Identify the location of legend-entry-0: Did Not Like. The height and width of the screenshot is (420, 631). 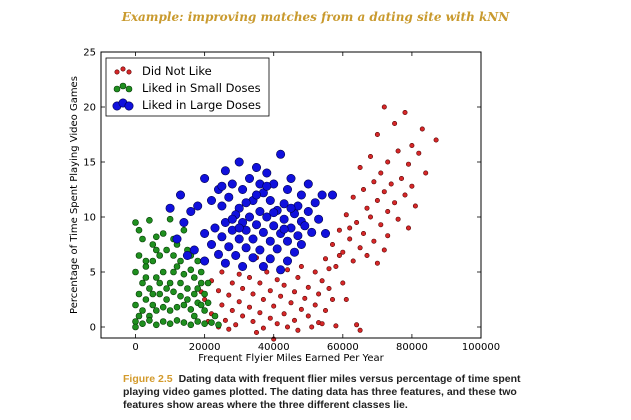
(177, 71).